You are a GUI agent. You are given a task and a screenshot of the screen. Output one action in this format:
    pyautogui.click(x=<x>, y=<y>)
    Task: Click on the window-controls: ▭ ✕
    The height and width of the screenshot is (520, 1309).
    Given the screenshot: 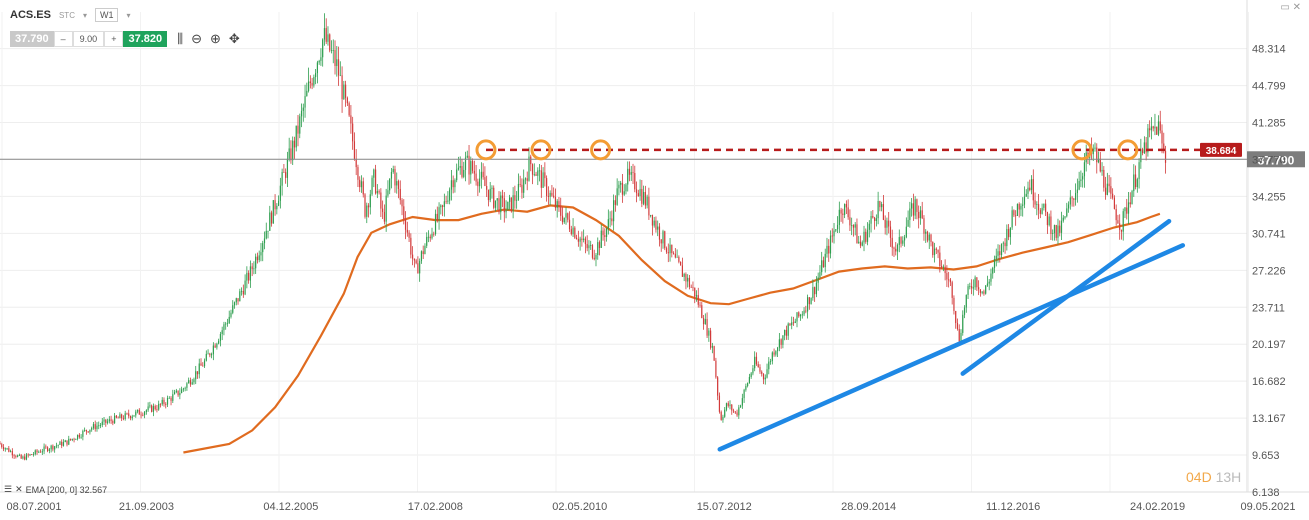 What is the action you would take?
    pyautogui.click(x=1290, y=7)
    